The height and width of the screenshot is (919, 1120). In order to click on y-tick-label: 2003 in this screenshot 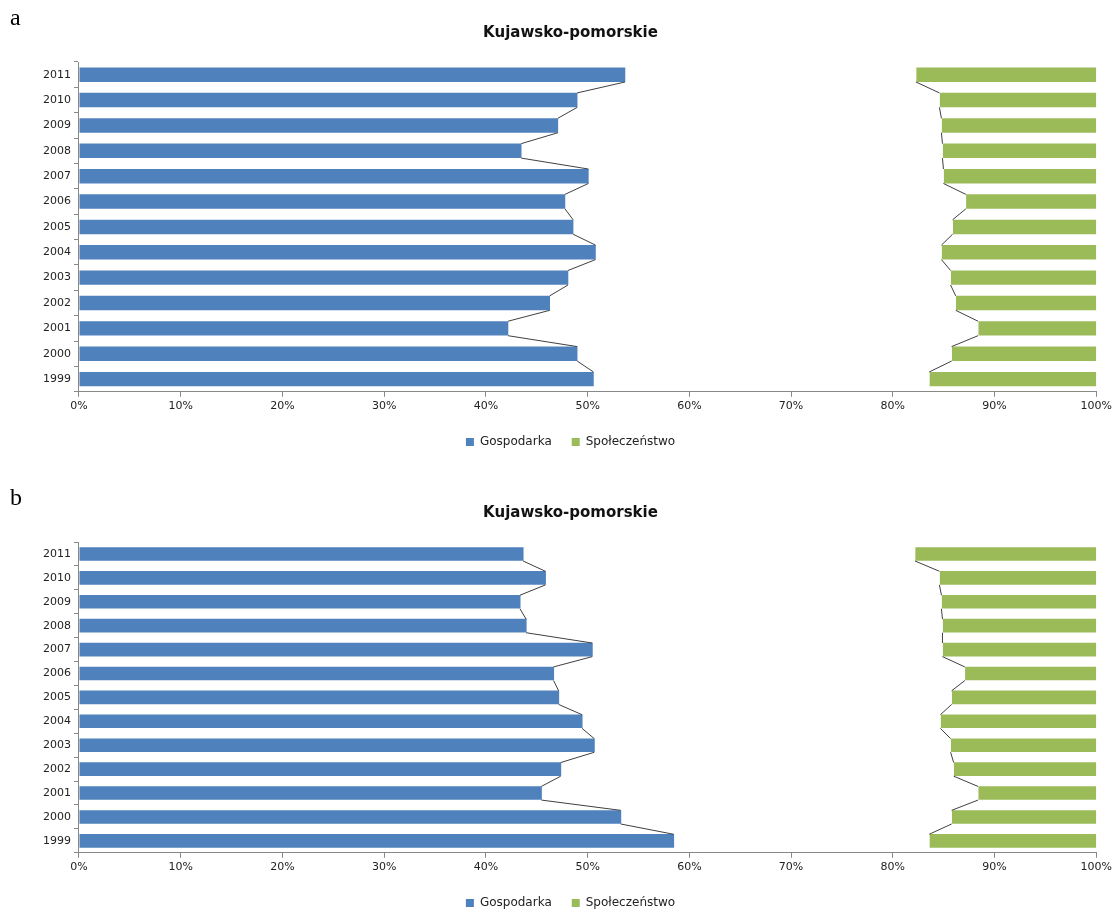, I will do `click(56, 277)`.